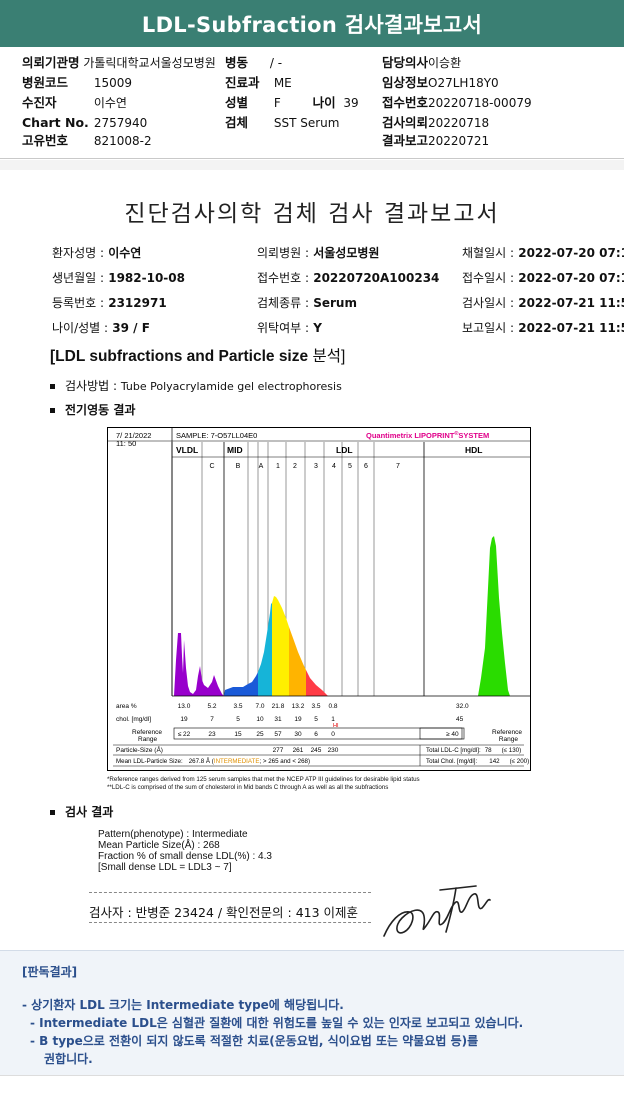 The width and height of the screenshot is (624, 1115). What do you see at coordinates (259, 706) in the screenshot?
I see `area-value: 7.0` at bounding box center [259, 706].